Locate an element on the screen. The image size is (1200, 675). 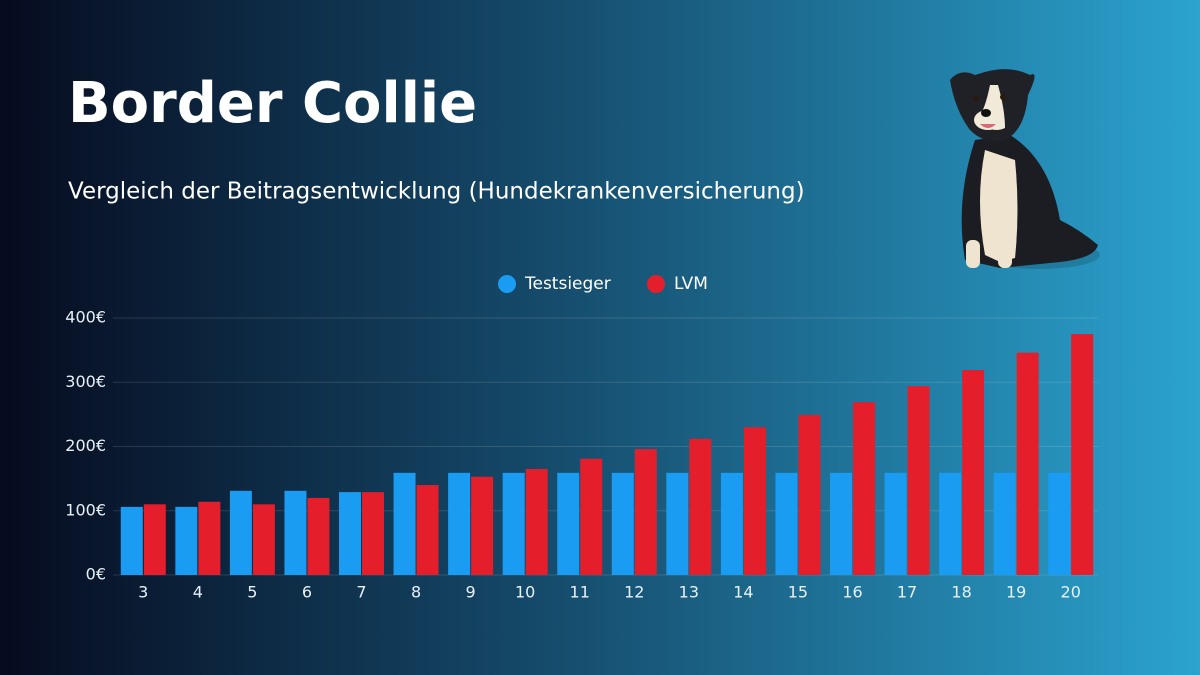
x-tick-label: 4 is located at coordinates (198, 592).